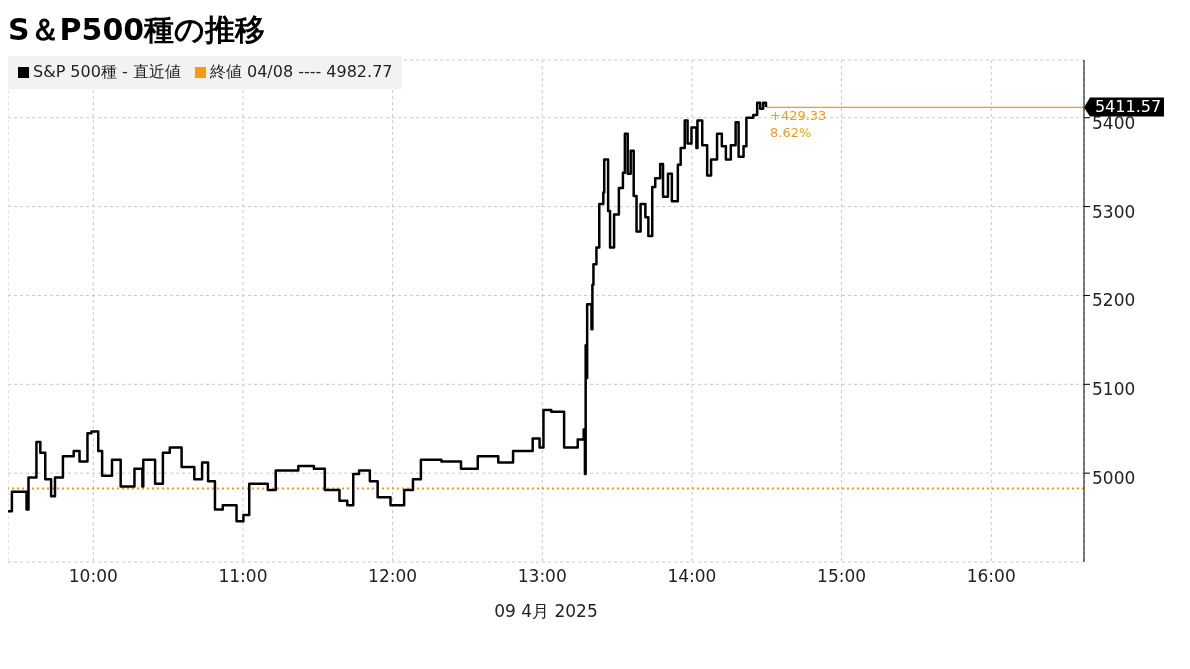 The height and width of the screenshot is (669, 1190). What do you see at coordinates (93, 576) in the screenshot?
I see `x-tick-label: 10:00` at bounding box center [93, 576].